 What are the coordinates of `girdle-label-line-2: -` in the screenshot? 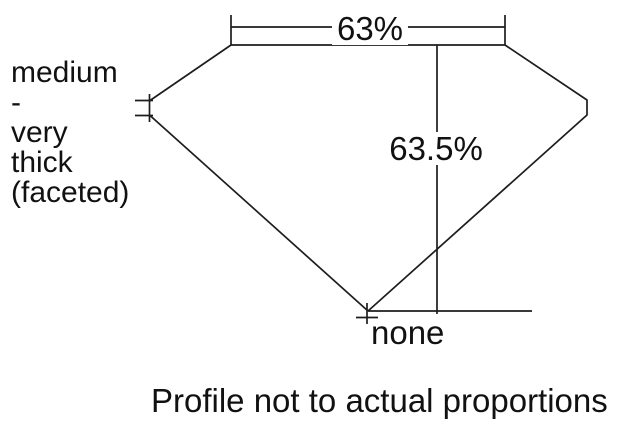 It's located at (16, 102).